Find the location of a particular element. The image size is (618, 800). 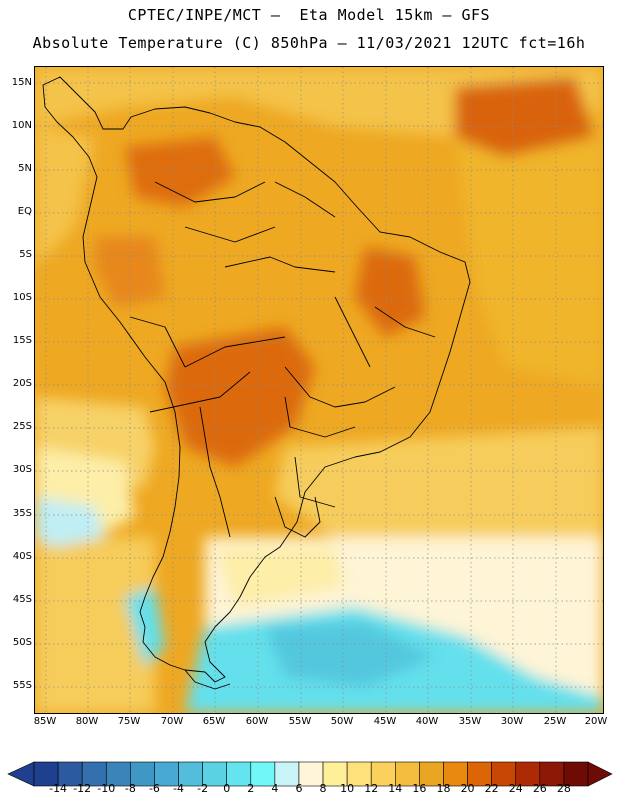

colorbar-tick-label: -2 is located at coordinates (203, 788).